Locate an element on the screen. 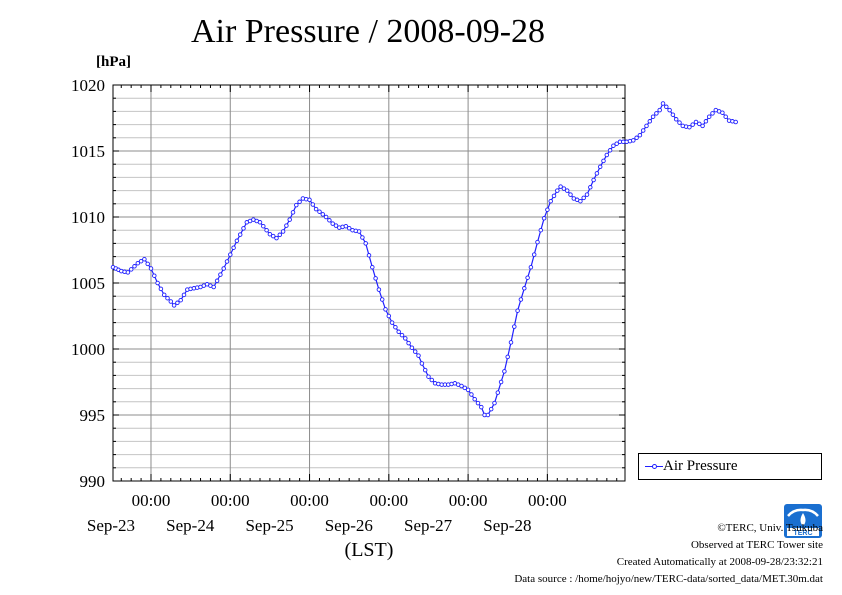  y-tick-label: 1015 is located at coordinates (88, 151).